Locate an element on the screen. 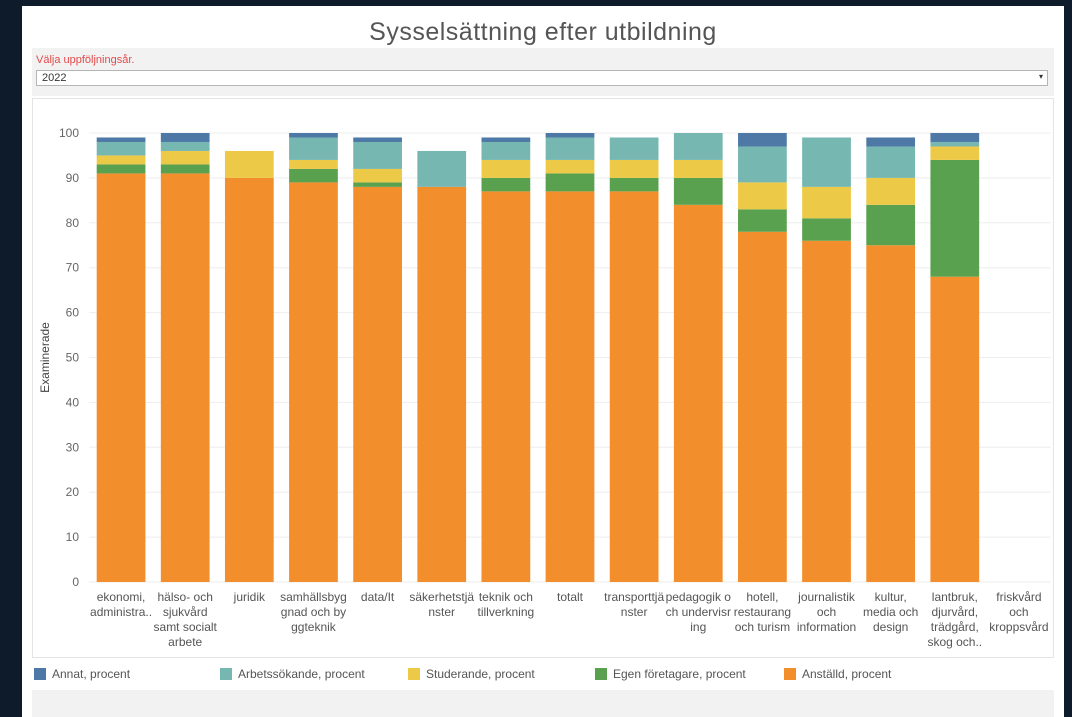 Image resolution: width=1072 pixels, height=717 pixels. year-dropdown: 2022 ▾ is located at coordinates (542, 78).